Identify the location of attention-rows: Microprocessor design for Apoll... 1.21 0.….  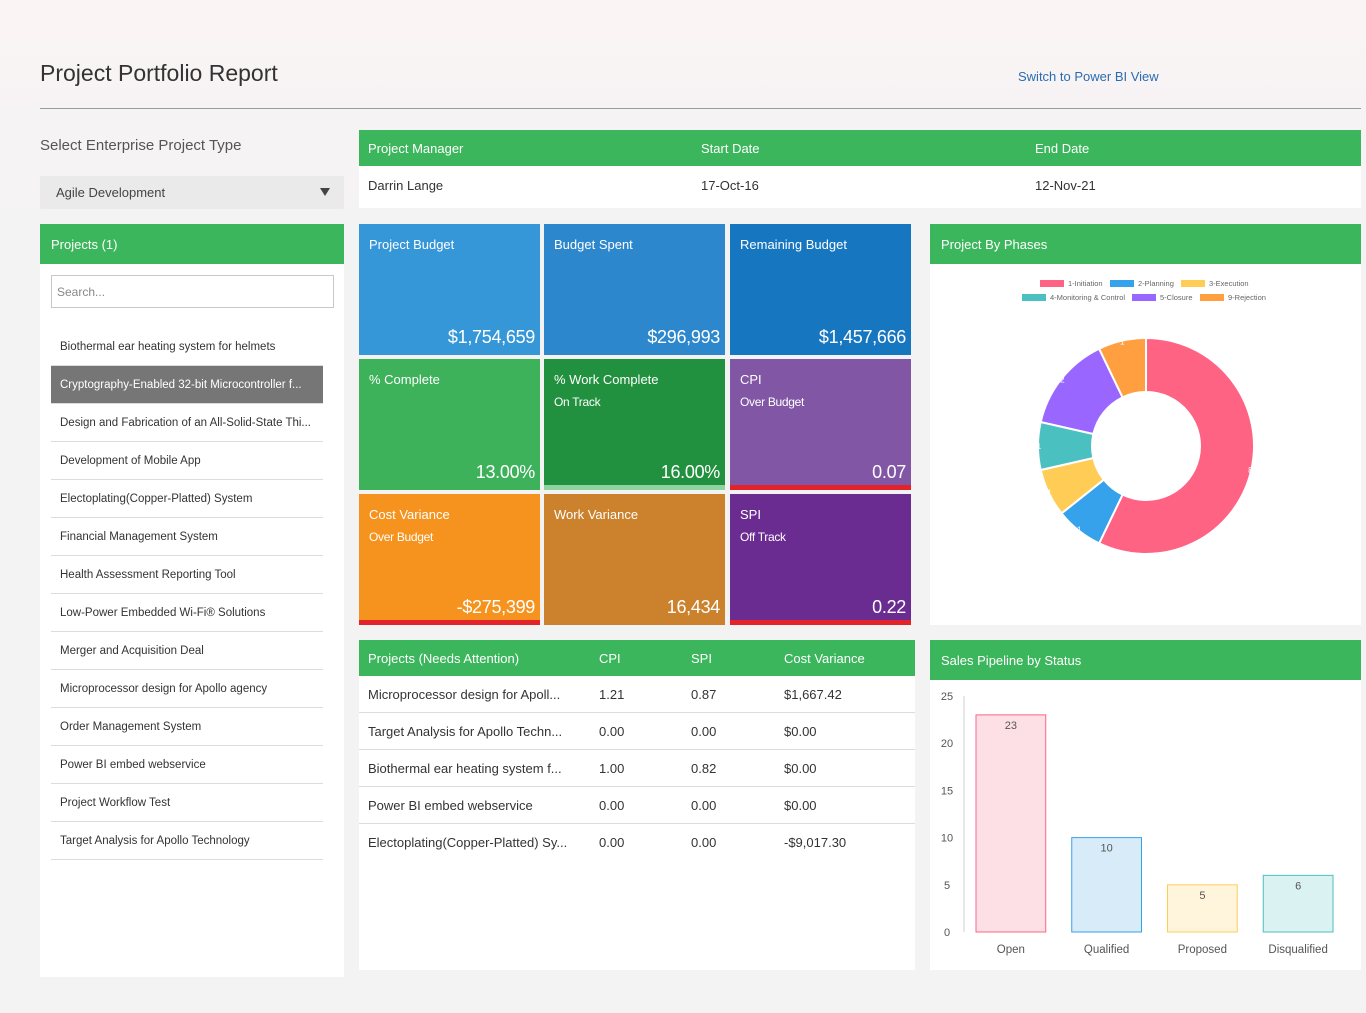
(637, 768).